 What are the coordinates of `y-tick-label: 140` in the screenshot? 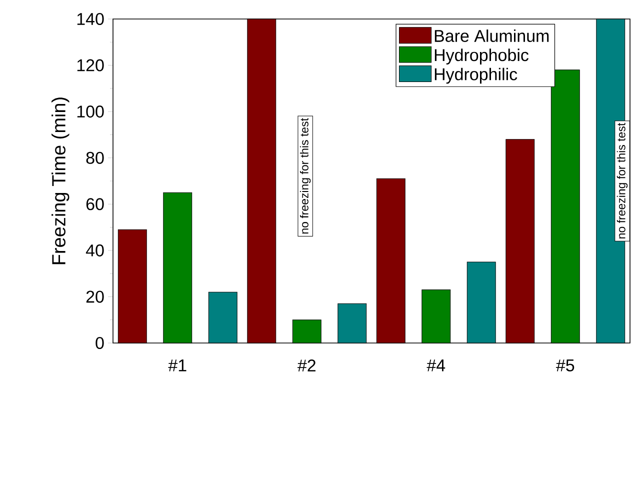 It's located at (90, 19).